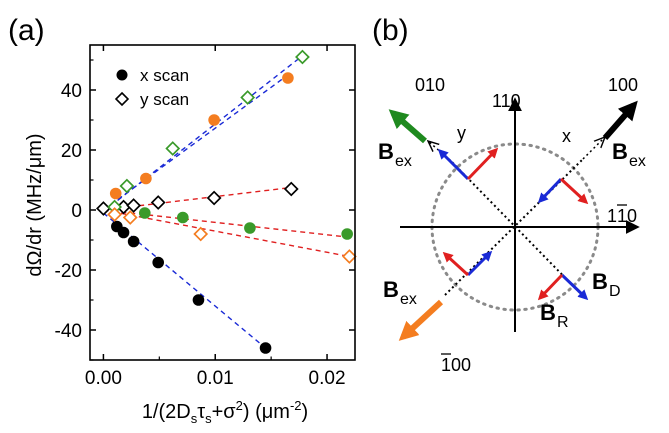  What do you see at coordinates (506, 101) in the screenshot?
I see `label-110: 110` at bounding box center [506, 101].